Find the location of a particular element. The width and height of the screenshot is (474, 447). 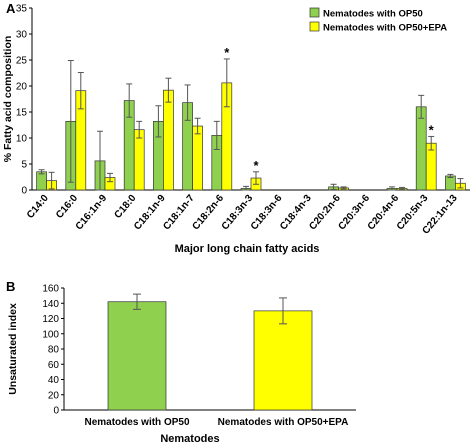

y-tick-label-a: 5 is located at coordinates (24, 165).